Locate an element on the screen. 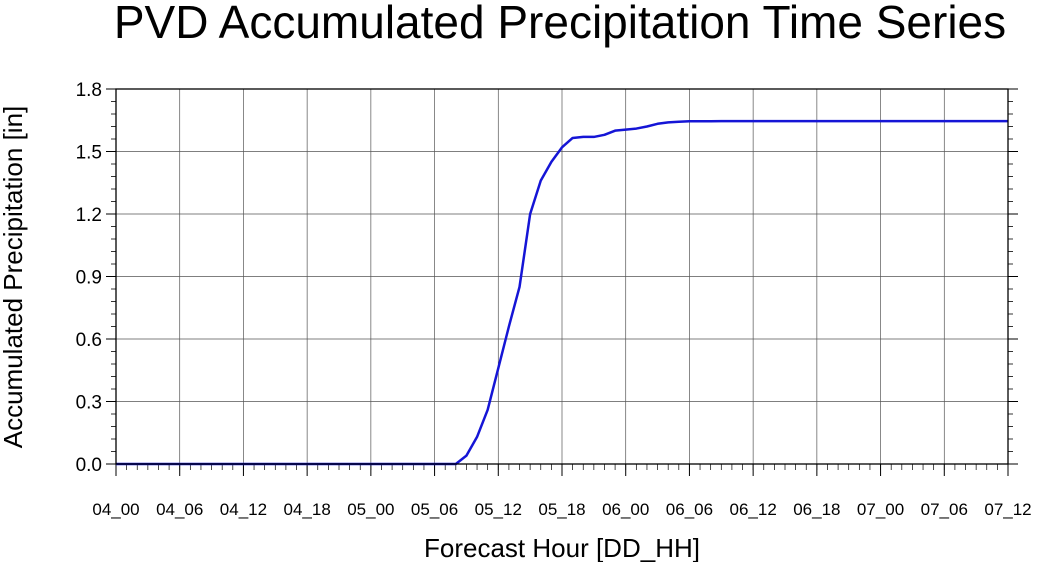  y-tick-label: 1.2 is located at coordinates (89, 215).